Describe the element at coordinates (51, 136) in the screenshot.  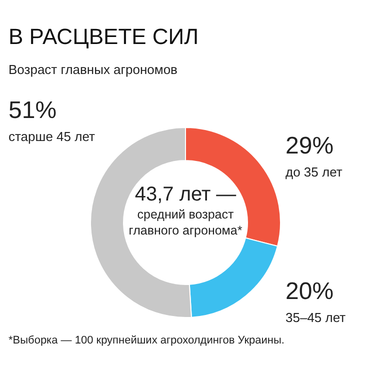
I see `slice-label: старше 45 лет` at that location.